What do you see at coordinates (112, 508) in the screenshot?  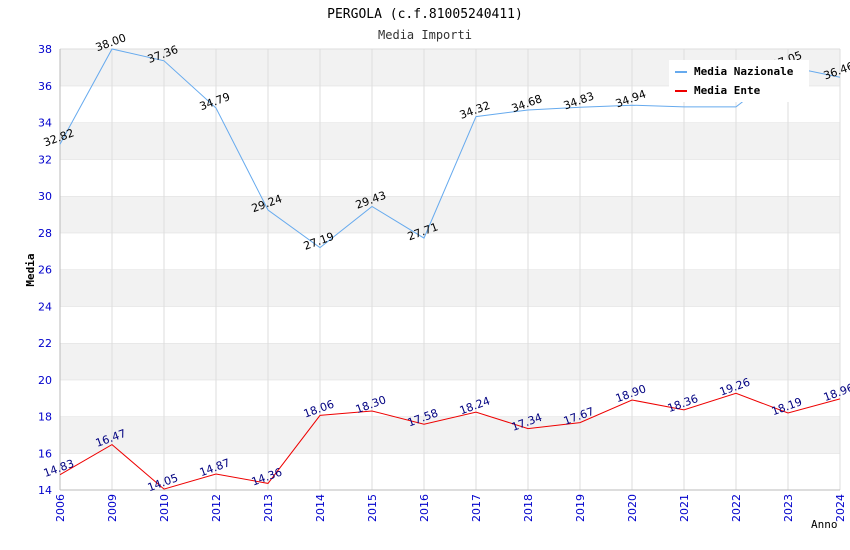 I see `x-tick-label: 2009` at bounding box center [112, 508].